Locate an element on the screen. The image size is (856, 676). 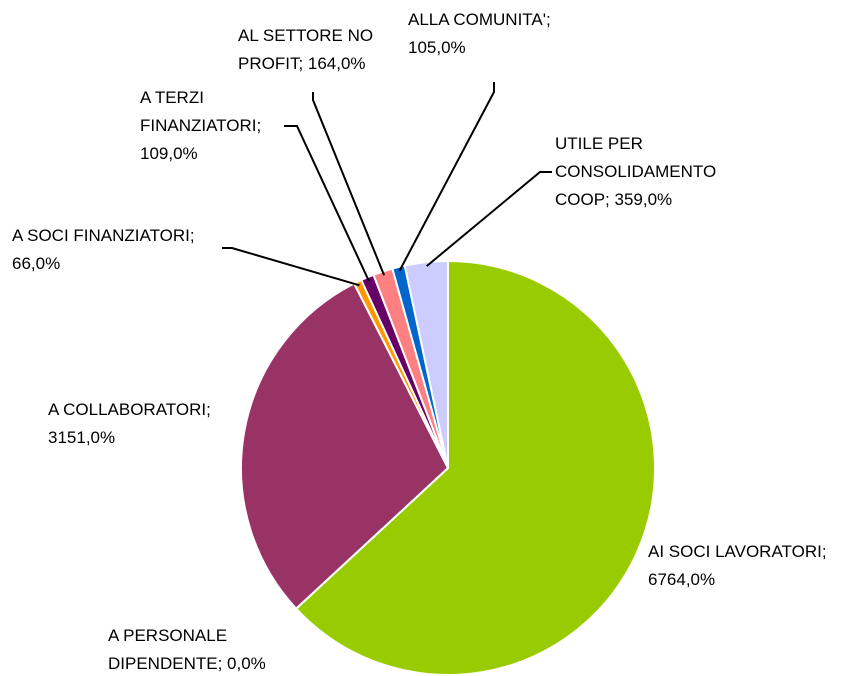
data-label: A SOCI FINANZIATORI; 66,0% is located at coordinates (103, 249).